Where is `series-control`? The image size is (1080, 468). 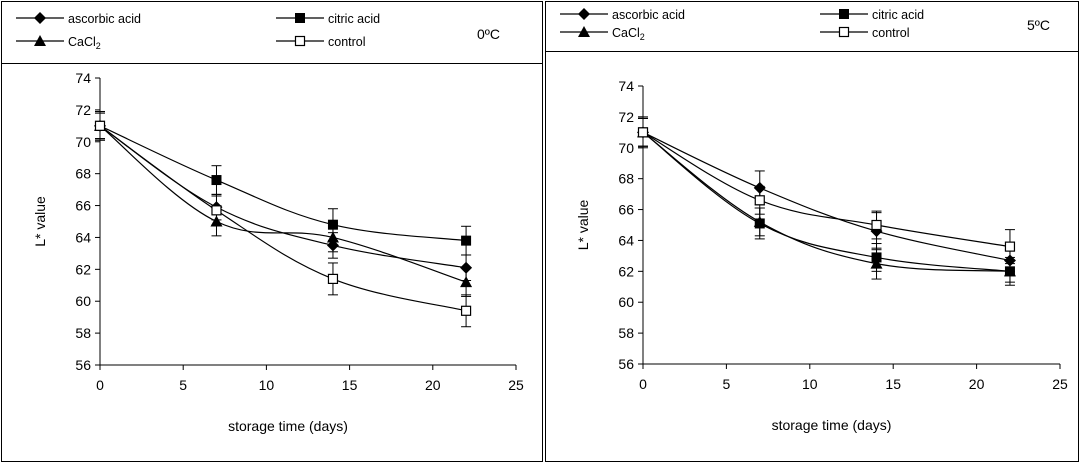 series-control is located at coordinates (826, 190).